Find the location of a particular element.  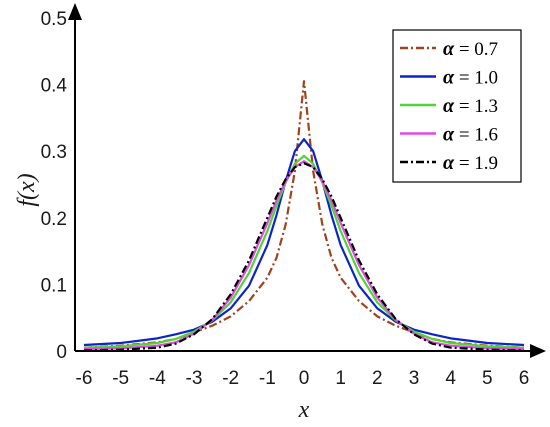

legend-label-1: α = 1.0 is located at coordinates (470, 78).